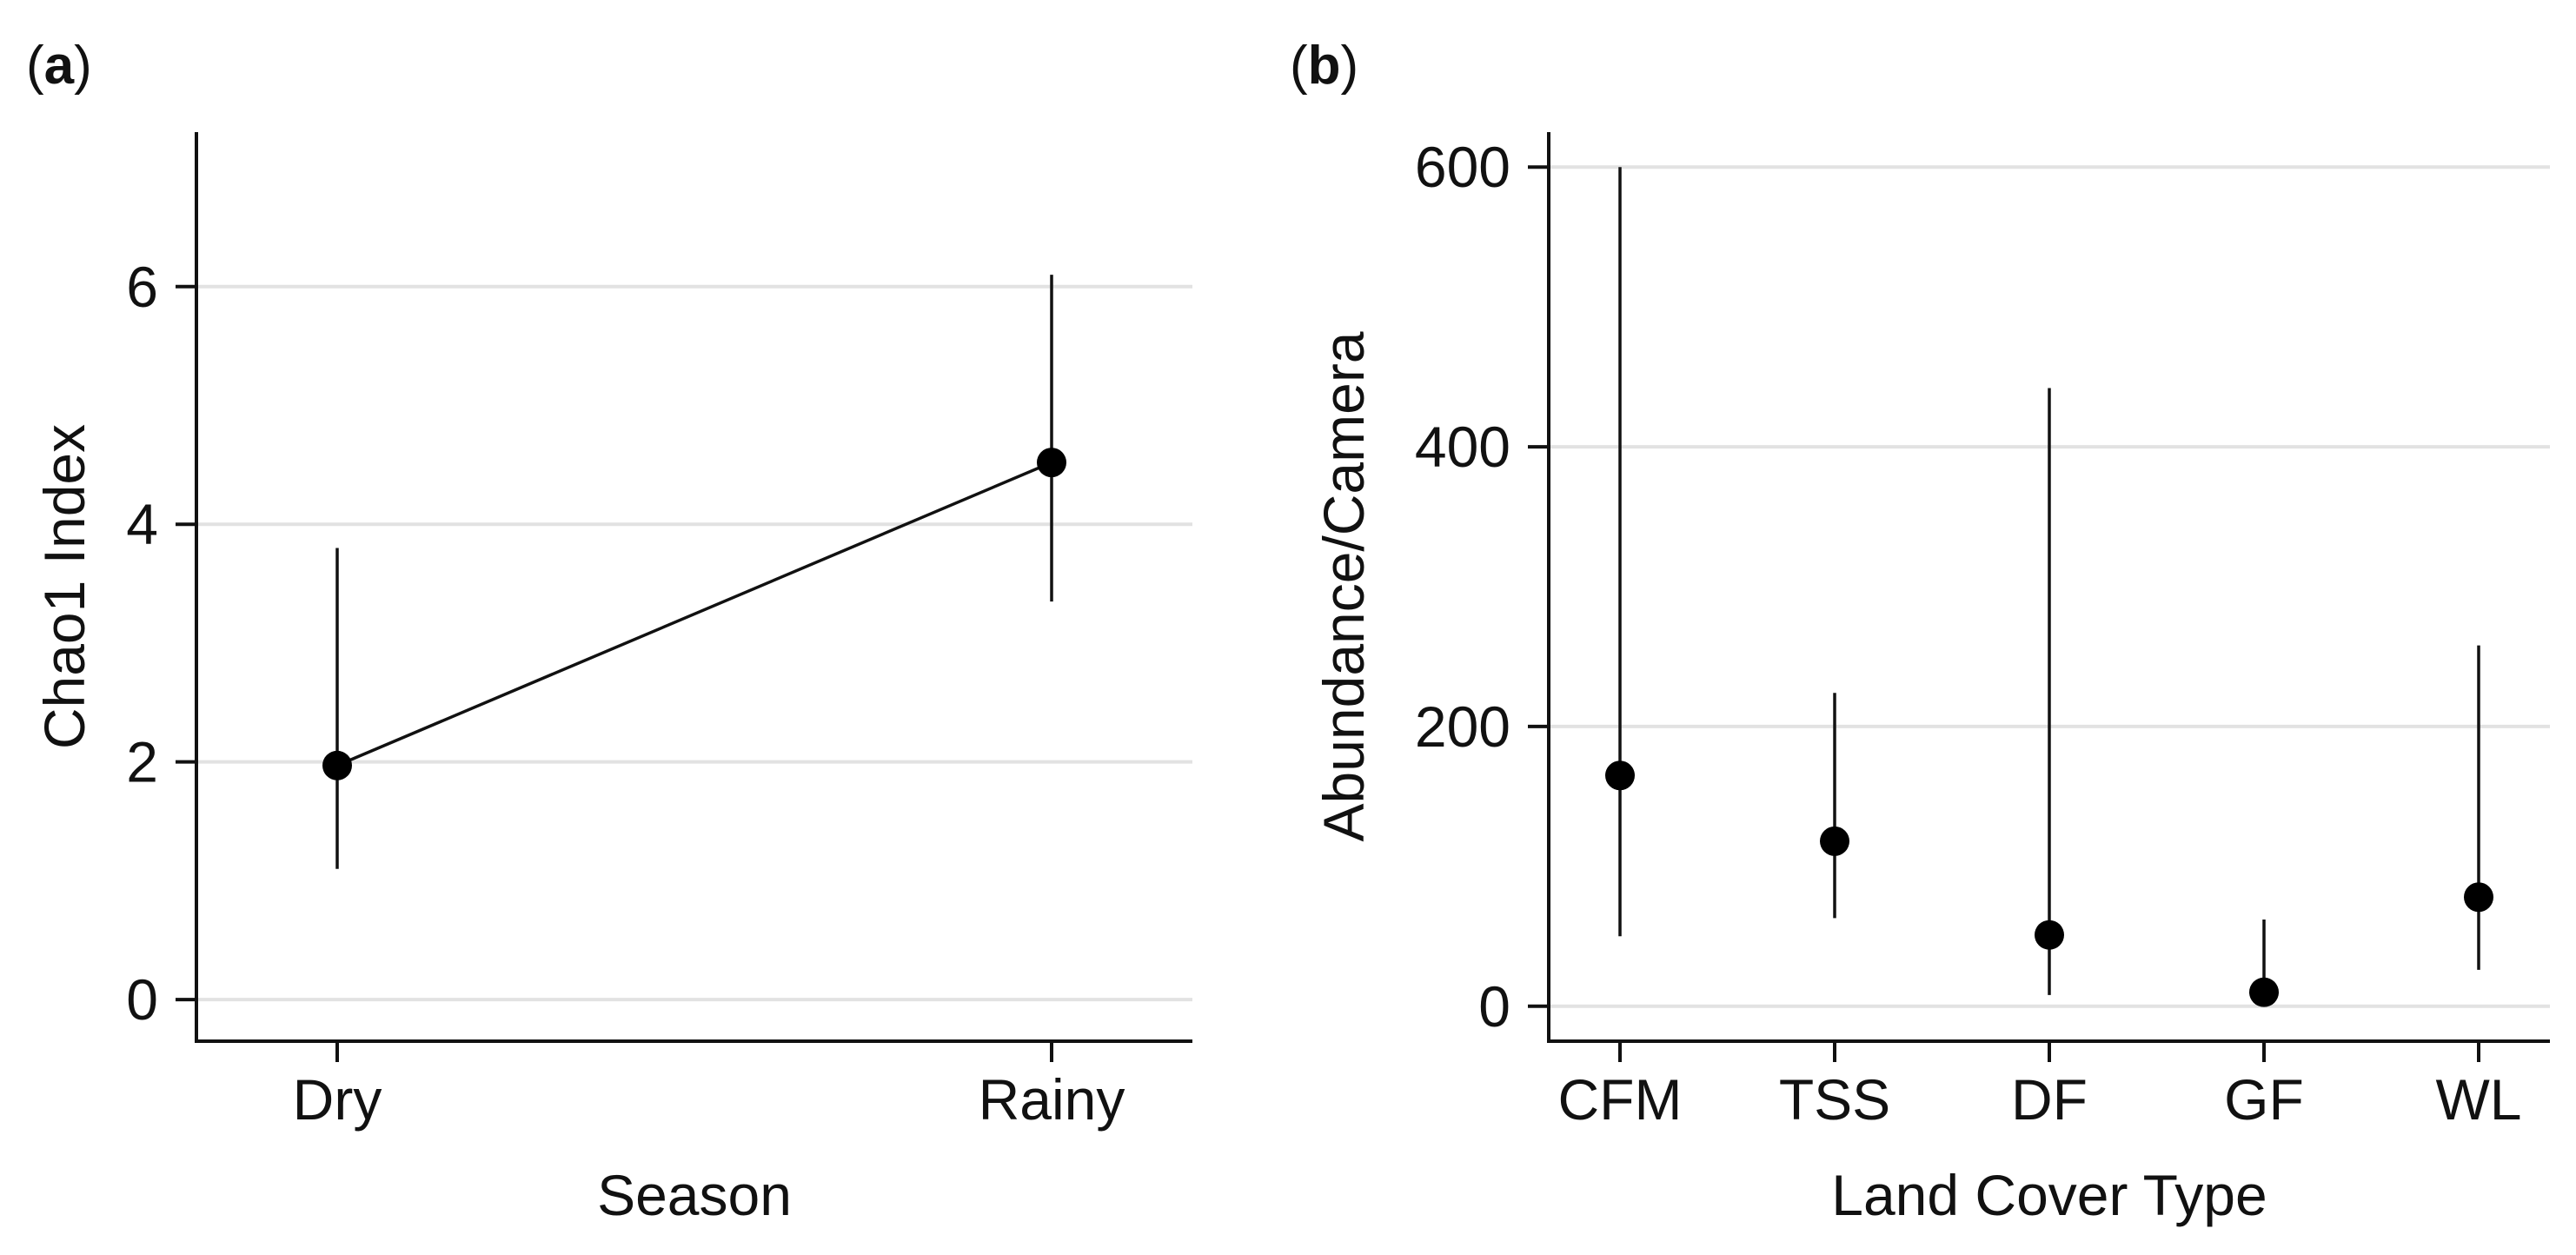  Describe the element at coordinates (1343, 586) in the screenshot. I see `panel-b-y-axis-title: Abundance/Camera` at that location.